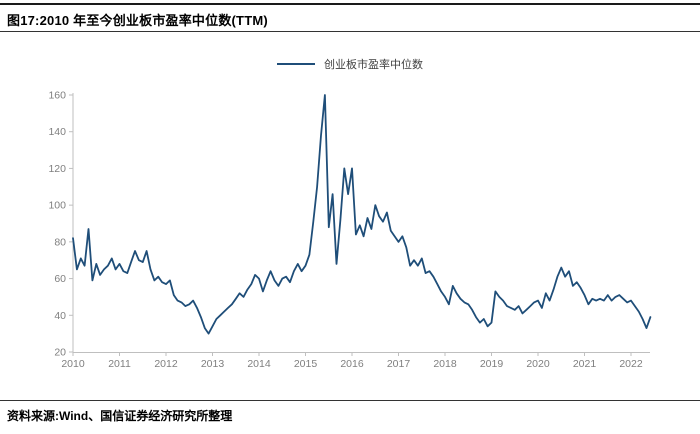 Image resolution: width=700 pixels, height=434 pixels. I want to click on top-rule, so click(350, 4).